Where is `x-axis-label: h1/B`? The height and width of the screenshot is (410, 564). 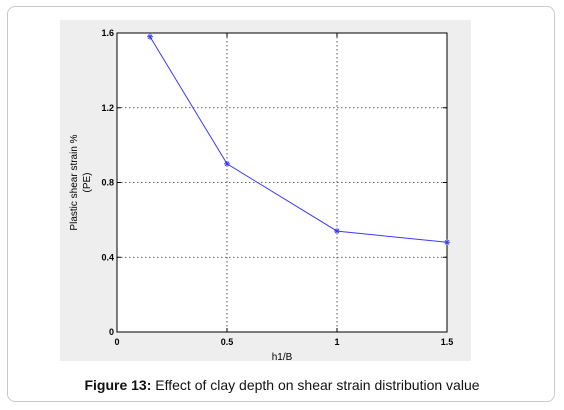 x-axis-label: h1/B is located at coordinates (282, 357).